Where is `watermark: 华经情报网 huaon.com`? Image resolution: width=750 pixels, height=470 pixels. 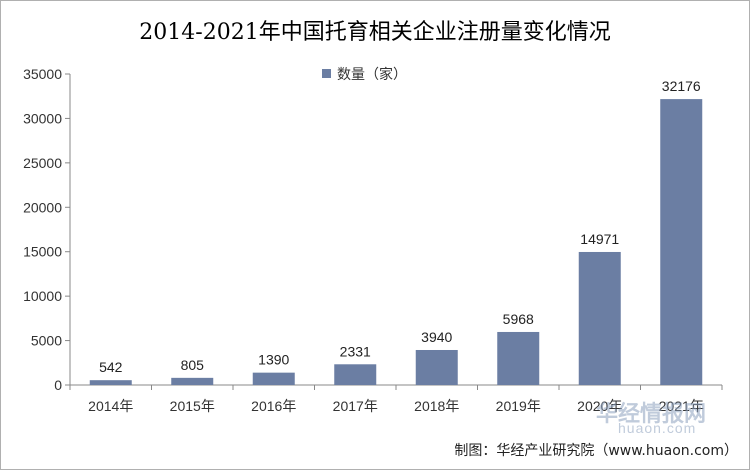 watermark: 华经情报网 huaon.com is located at coordinates (658, 416).